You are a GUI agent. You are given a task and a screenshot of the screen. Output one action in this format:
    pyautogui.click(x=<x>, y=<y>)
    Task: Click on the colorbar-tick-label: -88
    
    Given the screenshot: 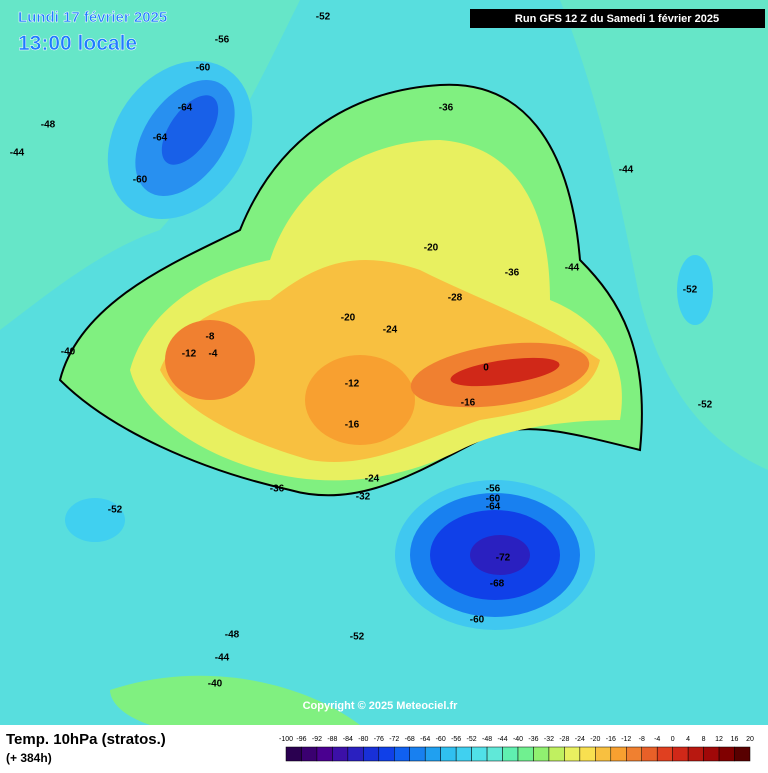 What is the action you would take?
    pyautogui.click(x=332, y=739)
    